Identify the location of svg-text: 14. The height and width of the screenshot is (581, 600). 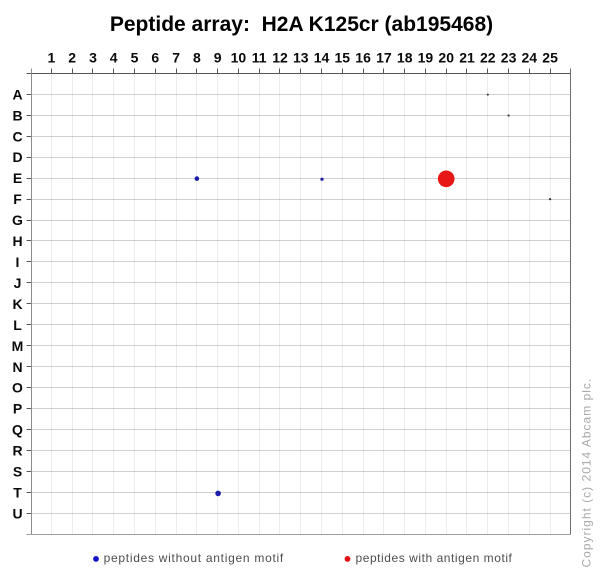
(322, 57).